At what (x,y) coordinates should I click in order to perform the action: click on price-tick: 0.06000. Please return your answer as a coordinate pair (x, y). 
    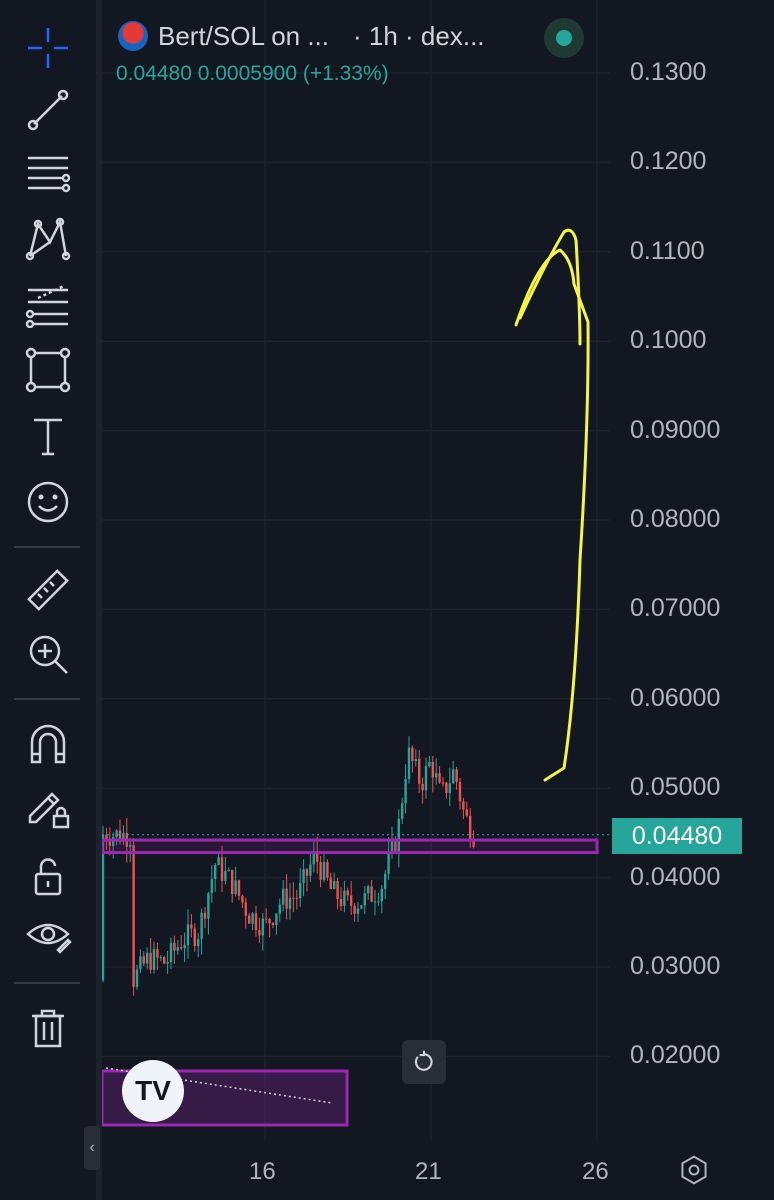
    Looking at the image, I should click on (675, 697).